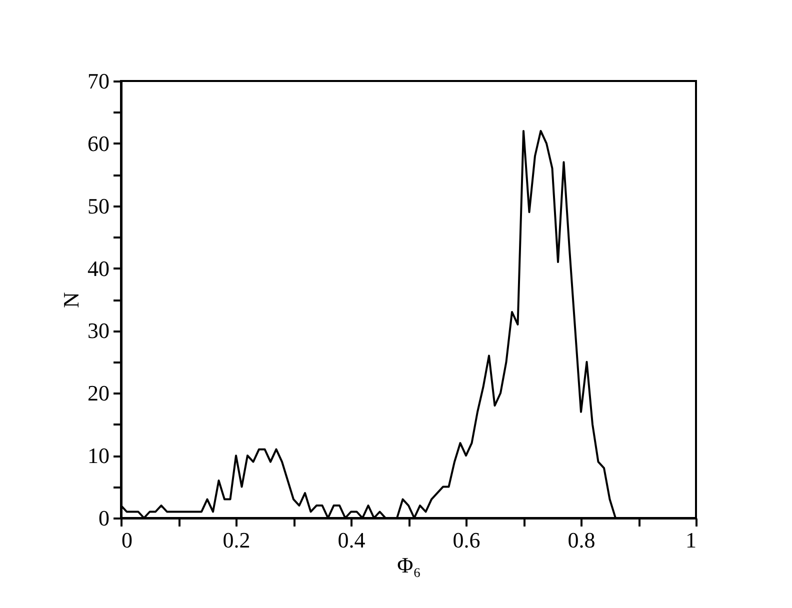 This screenshot has height=608, width=792. Describe the element at coordinates (582, 540) in the screenshot. I see `x-tick-label: 0.8` at that location.